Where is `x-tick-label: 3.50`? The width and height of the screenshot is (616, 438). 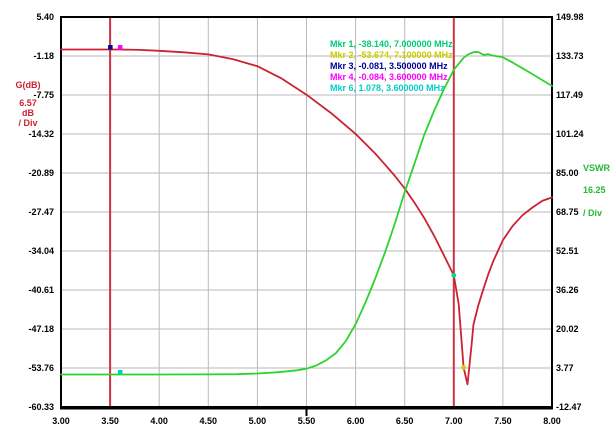 x-tick-label: 3.50 is located at coordinates (110, 421).